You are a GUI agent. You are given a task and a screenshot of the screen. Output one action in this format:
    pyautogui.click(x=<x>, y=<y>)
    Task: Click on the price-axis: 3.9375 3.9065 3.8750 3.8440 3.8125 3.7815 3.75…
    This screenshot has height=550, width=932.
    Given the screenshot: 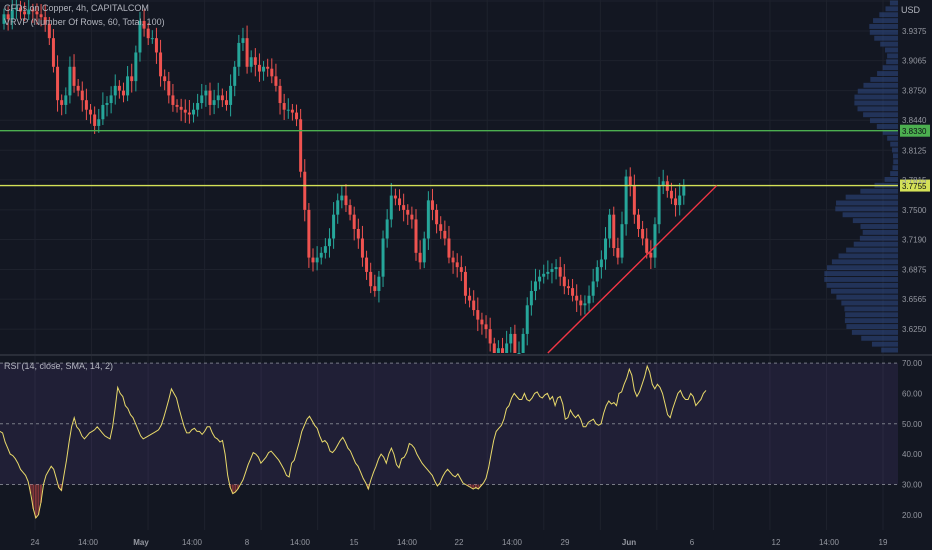 What is the action you would take?
    pyautogui.click(x=914, y=180)
    